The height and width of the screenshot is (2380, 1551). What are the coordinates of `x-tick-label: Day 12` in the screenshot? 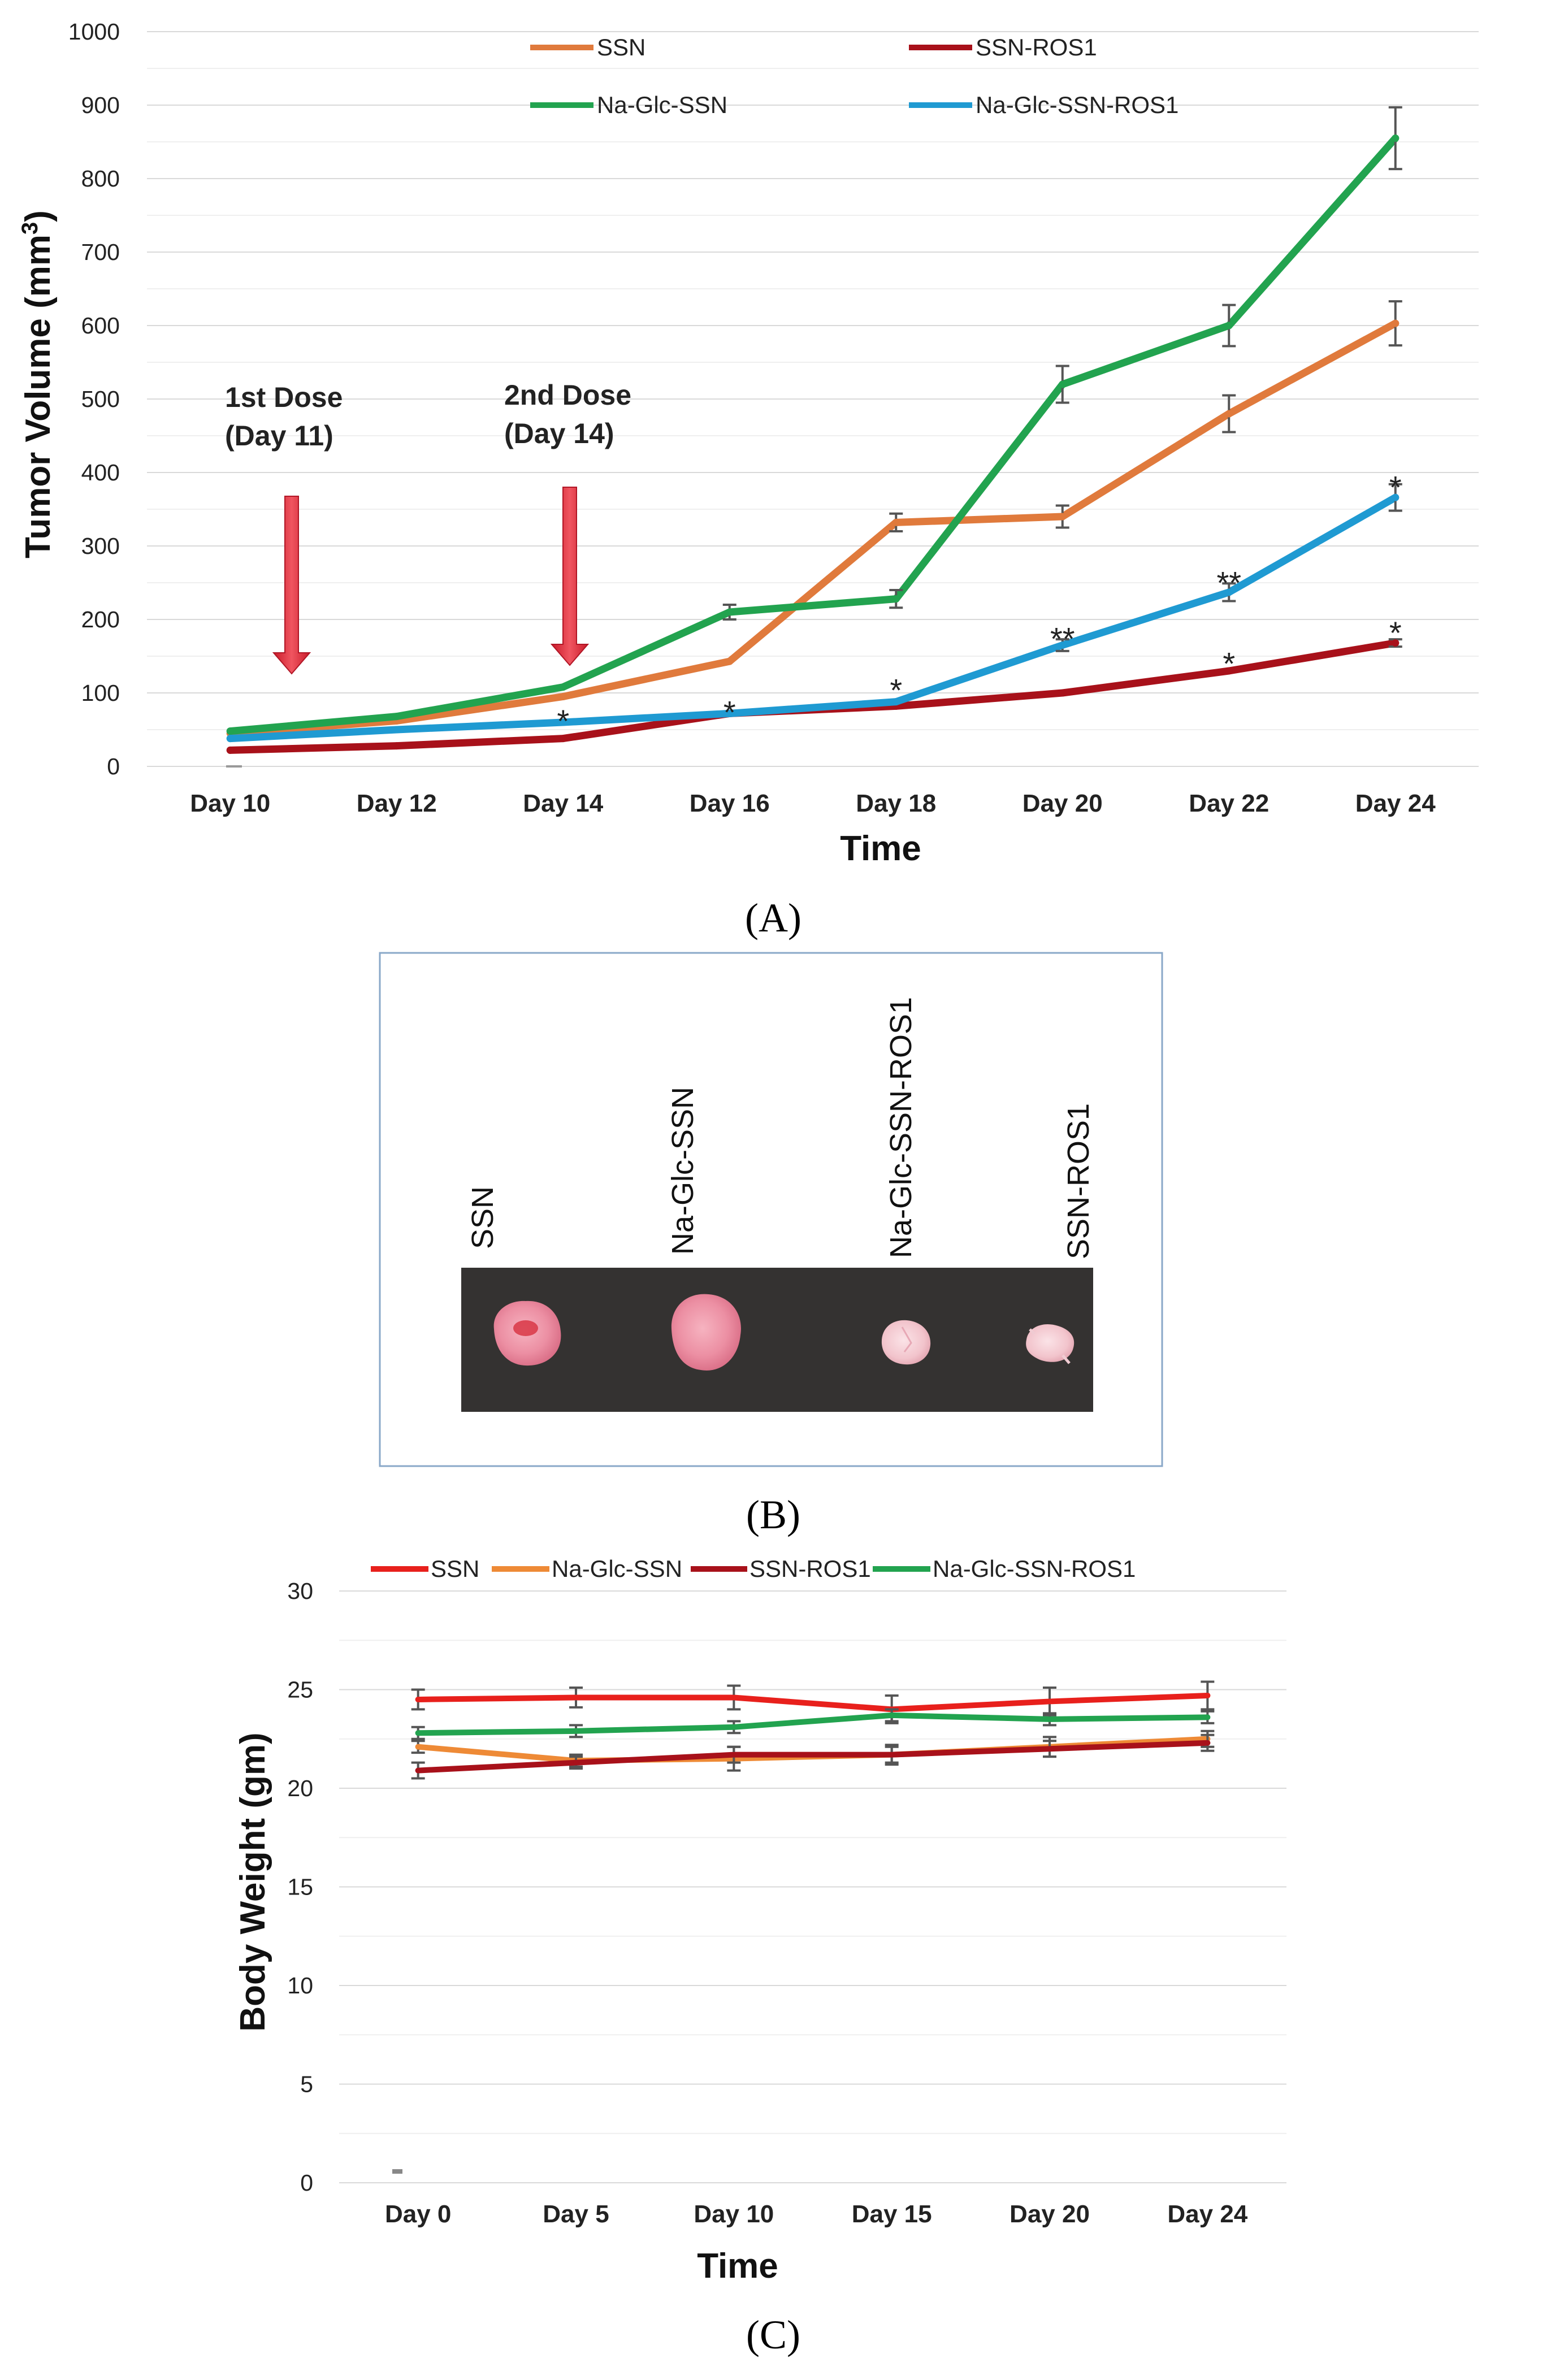 It's located at (397, 803).